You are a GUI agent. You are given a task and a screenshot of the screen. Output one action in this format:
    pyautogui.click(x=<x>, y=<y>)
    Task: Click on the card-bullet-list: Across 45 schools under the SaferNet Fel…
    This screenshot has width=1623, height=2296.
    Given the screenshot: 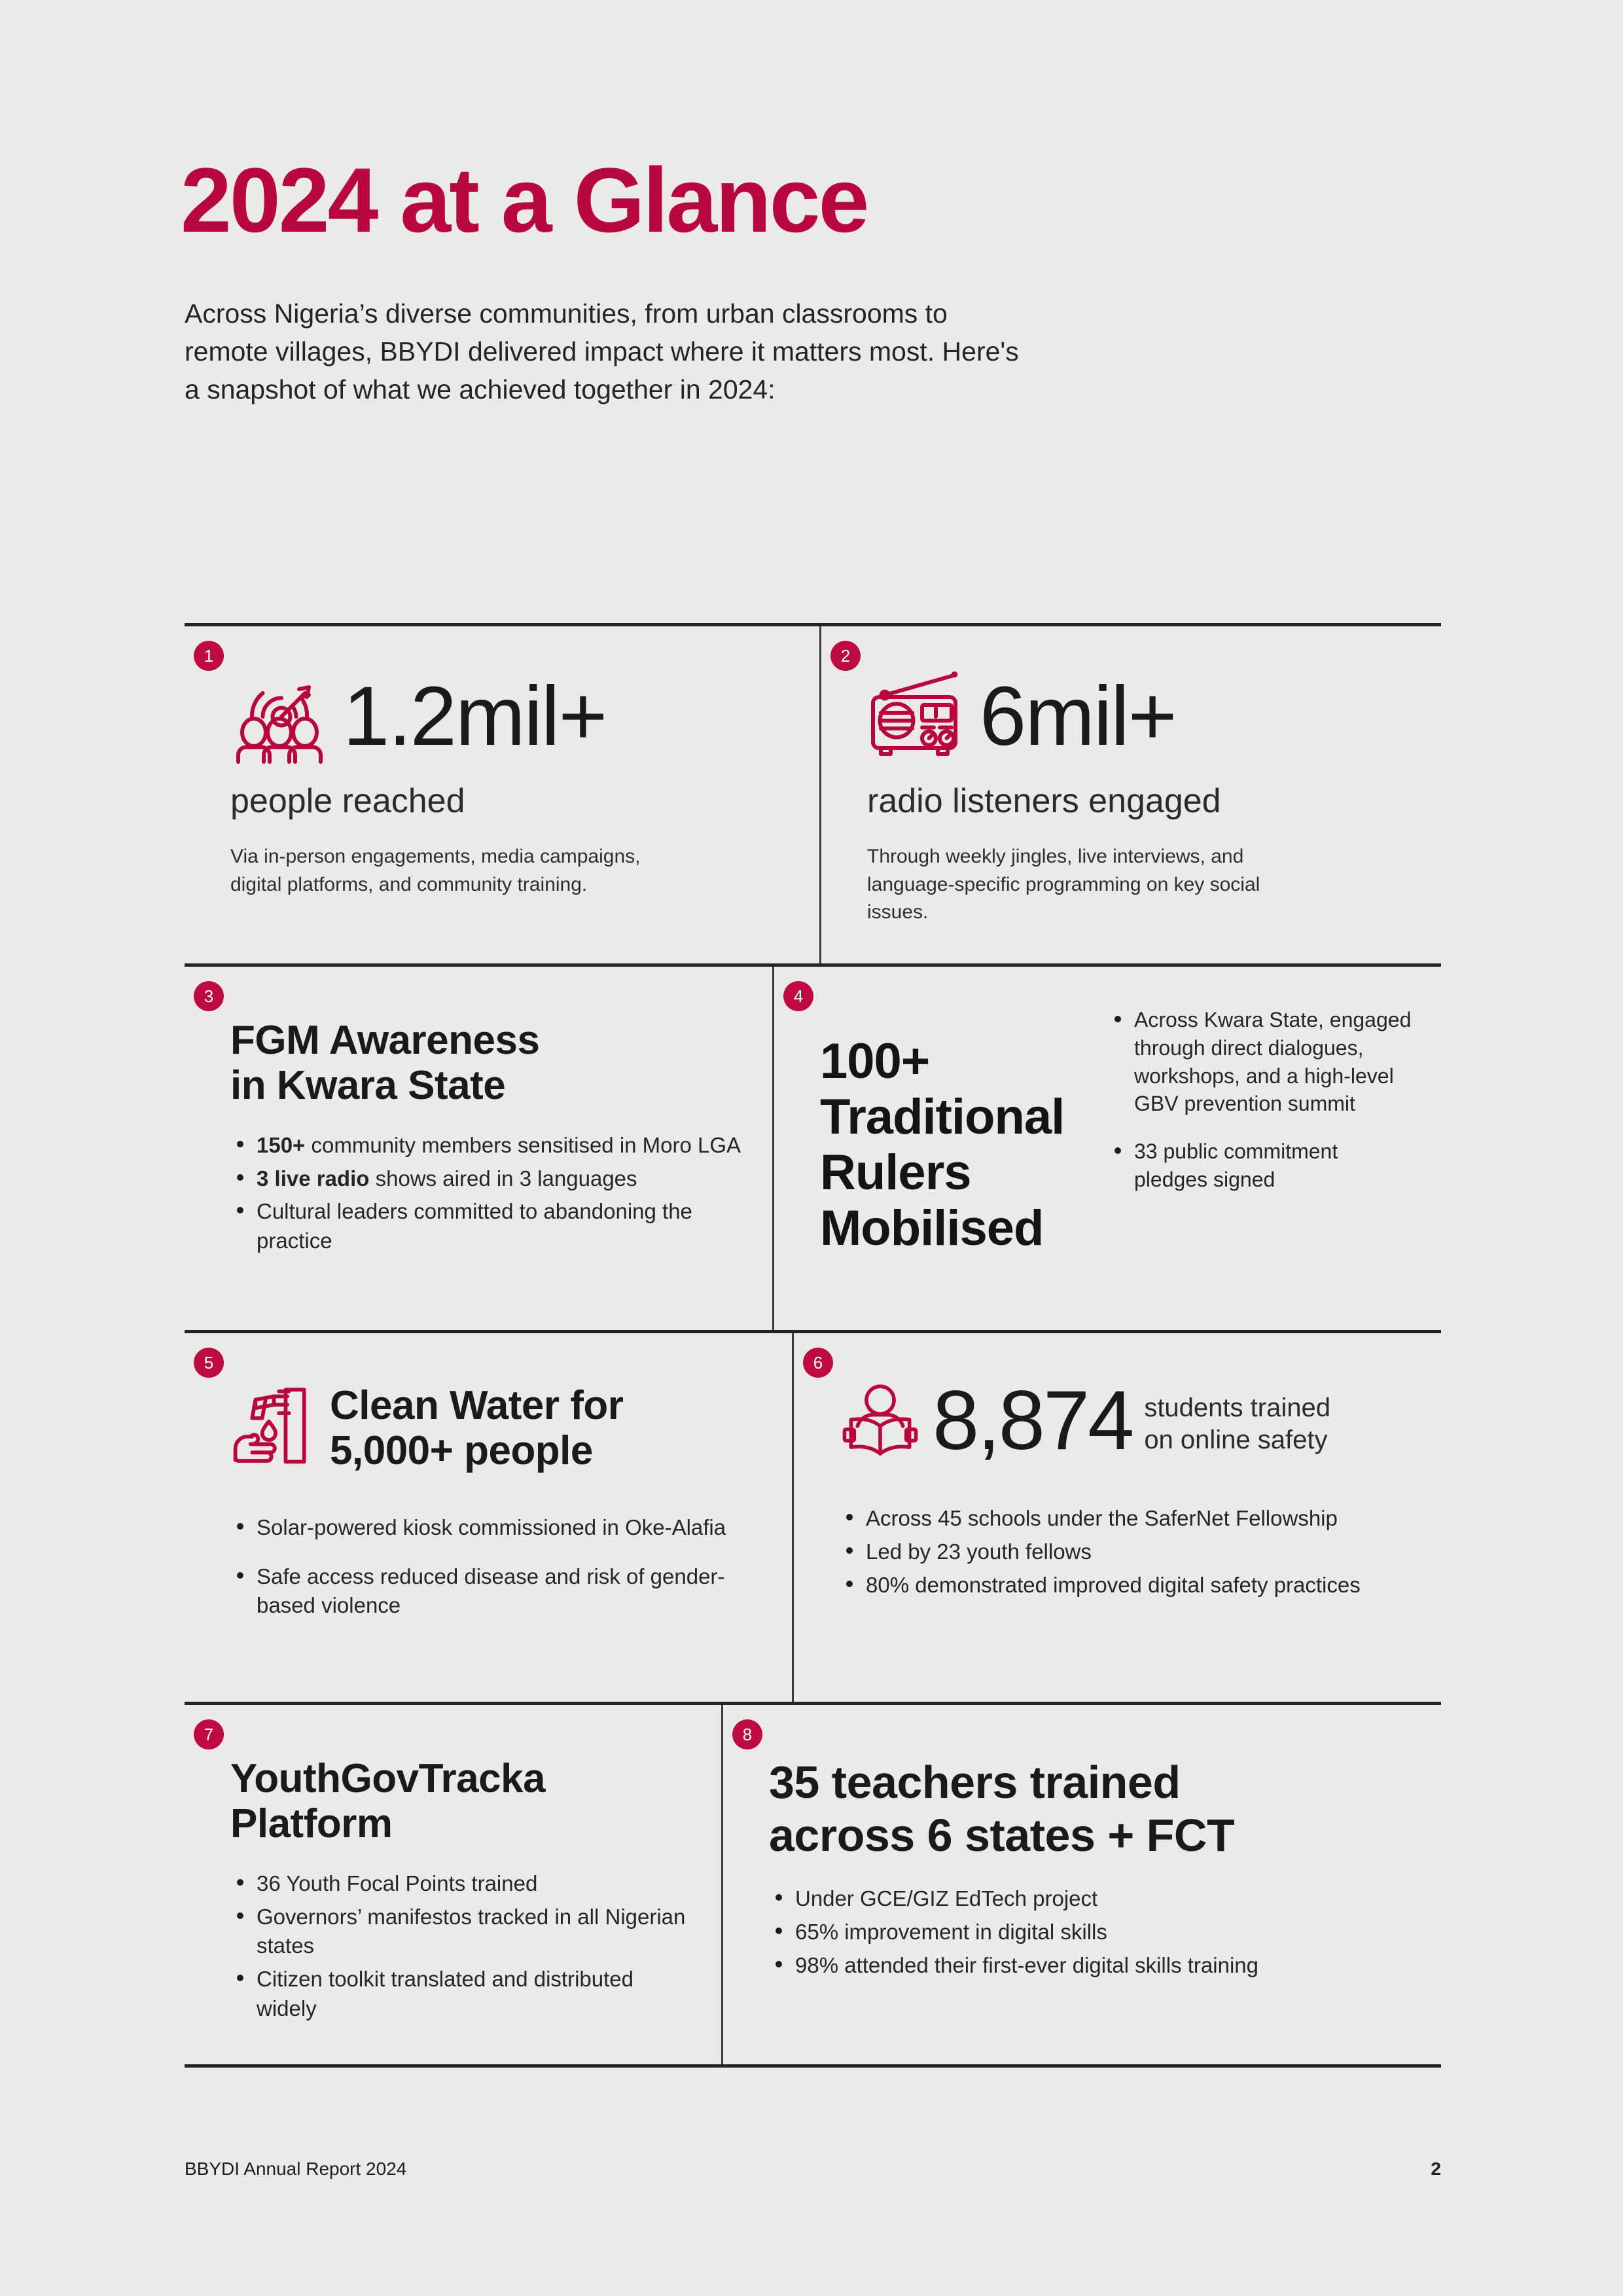 What is the action you would take?
    pyautogui.click(x=1127, y=1552)
    